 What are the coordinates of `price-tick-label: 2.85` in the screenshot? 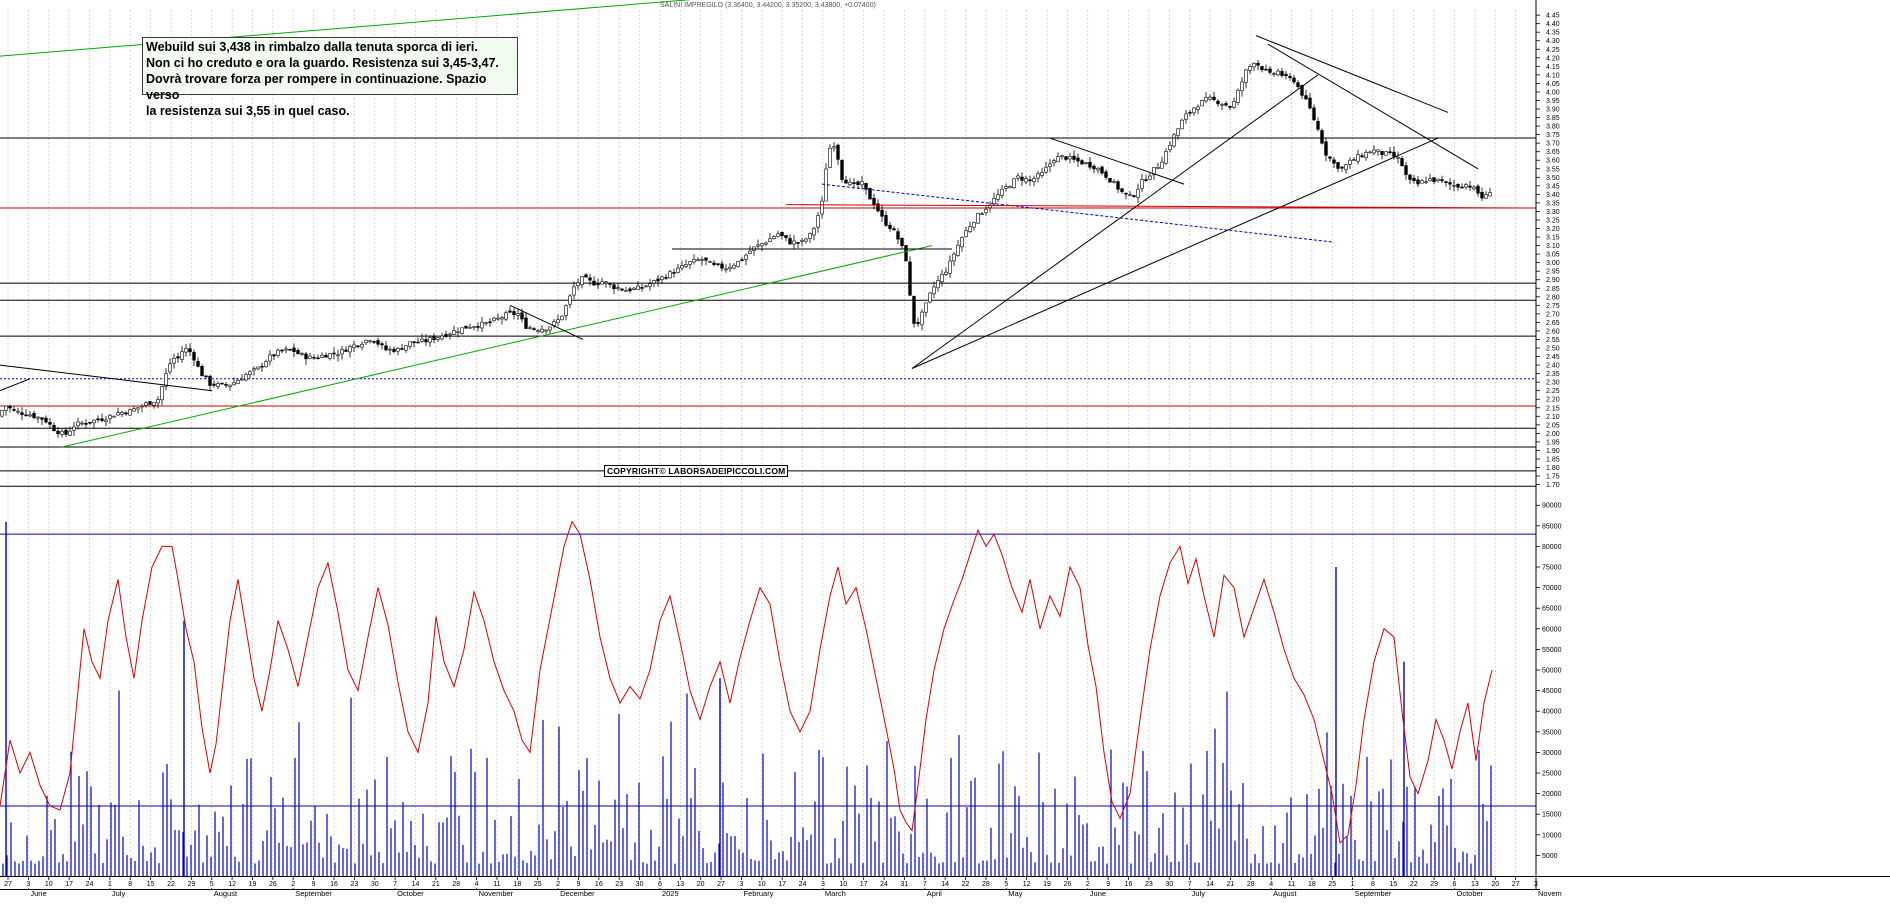 It's located at (1553, 289).